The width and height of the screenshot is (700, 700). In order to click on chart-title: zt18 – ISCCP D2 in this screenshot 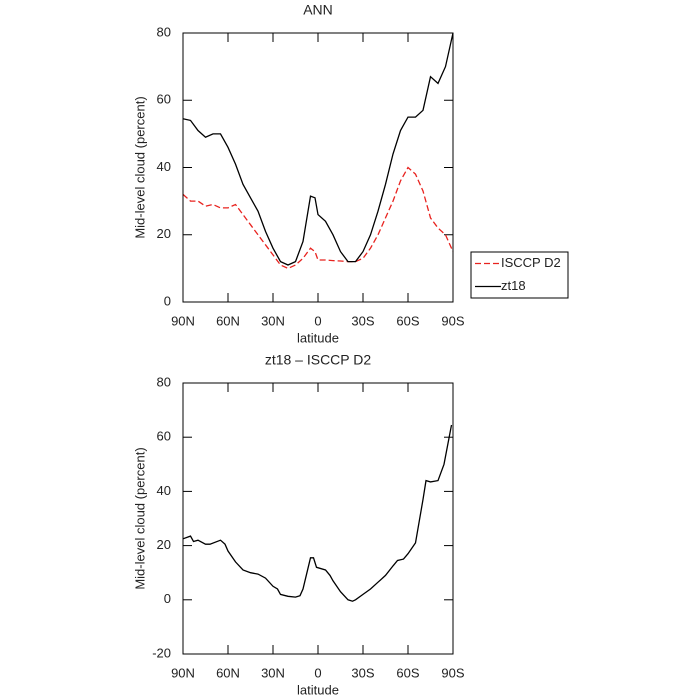, I will do `click(318, 360)`.